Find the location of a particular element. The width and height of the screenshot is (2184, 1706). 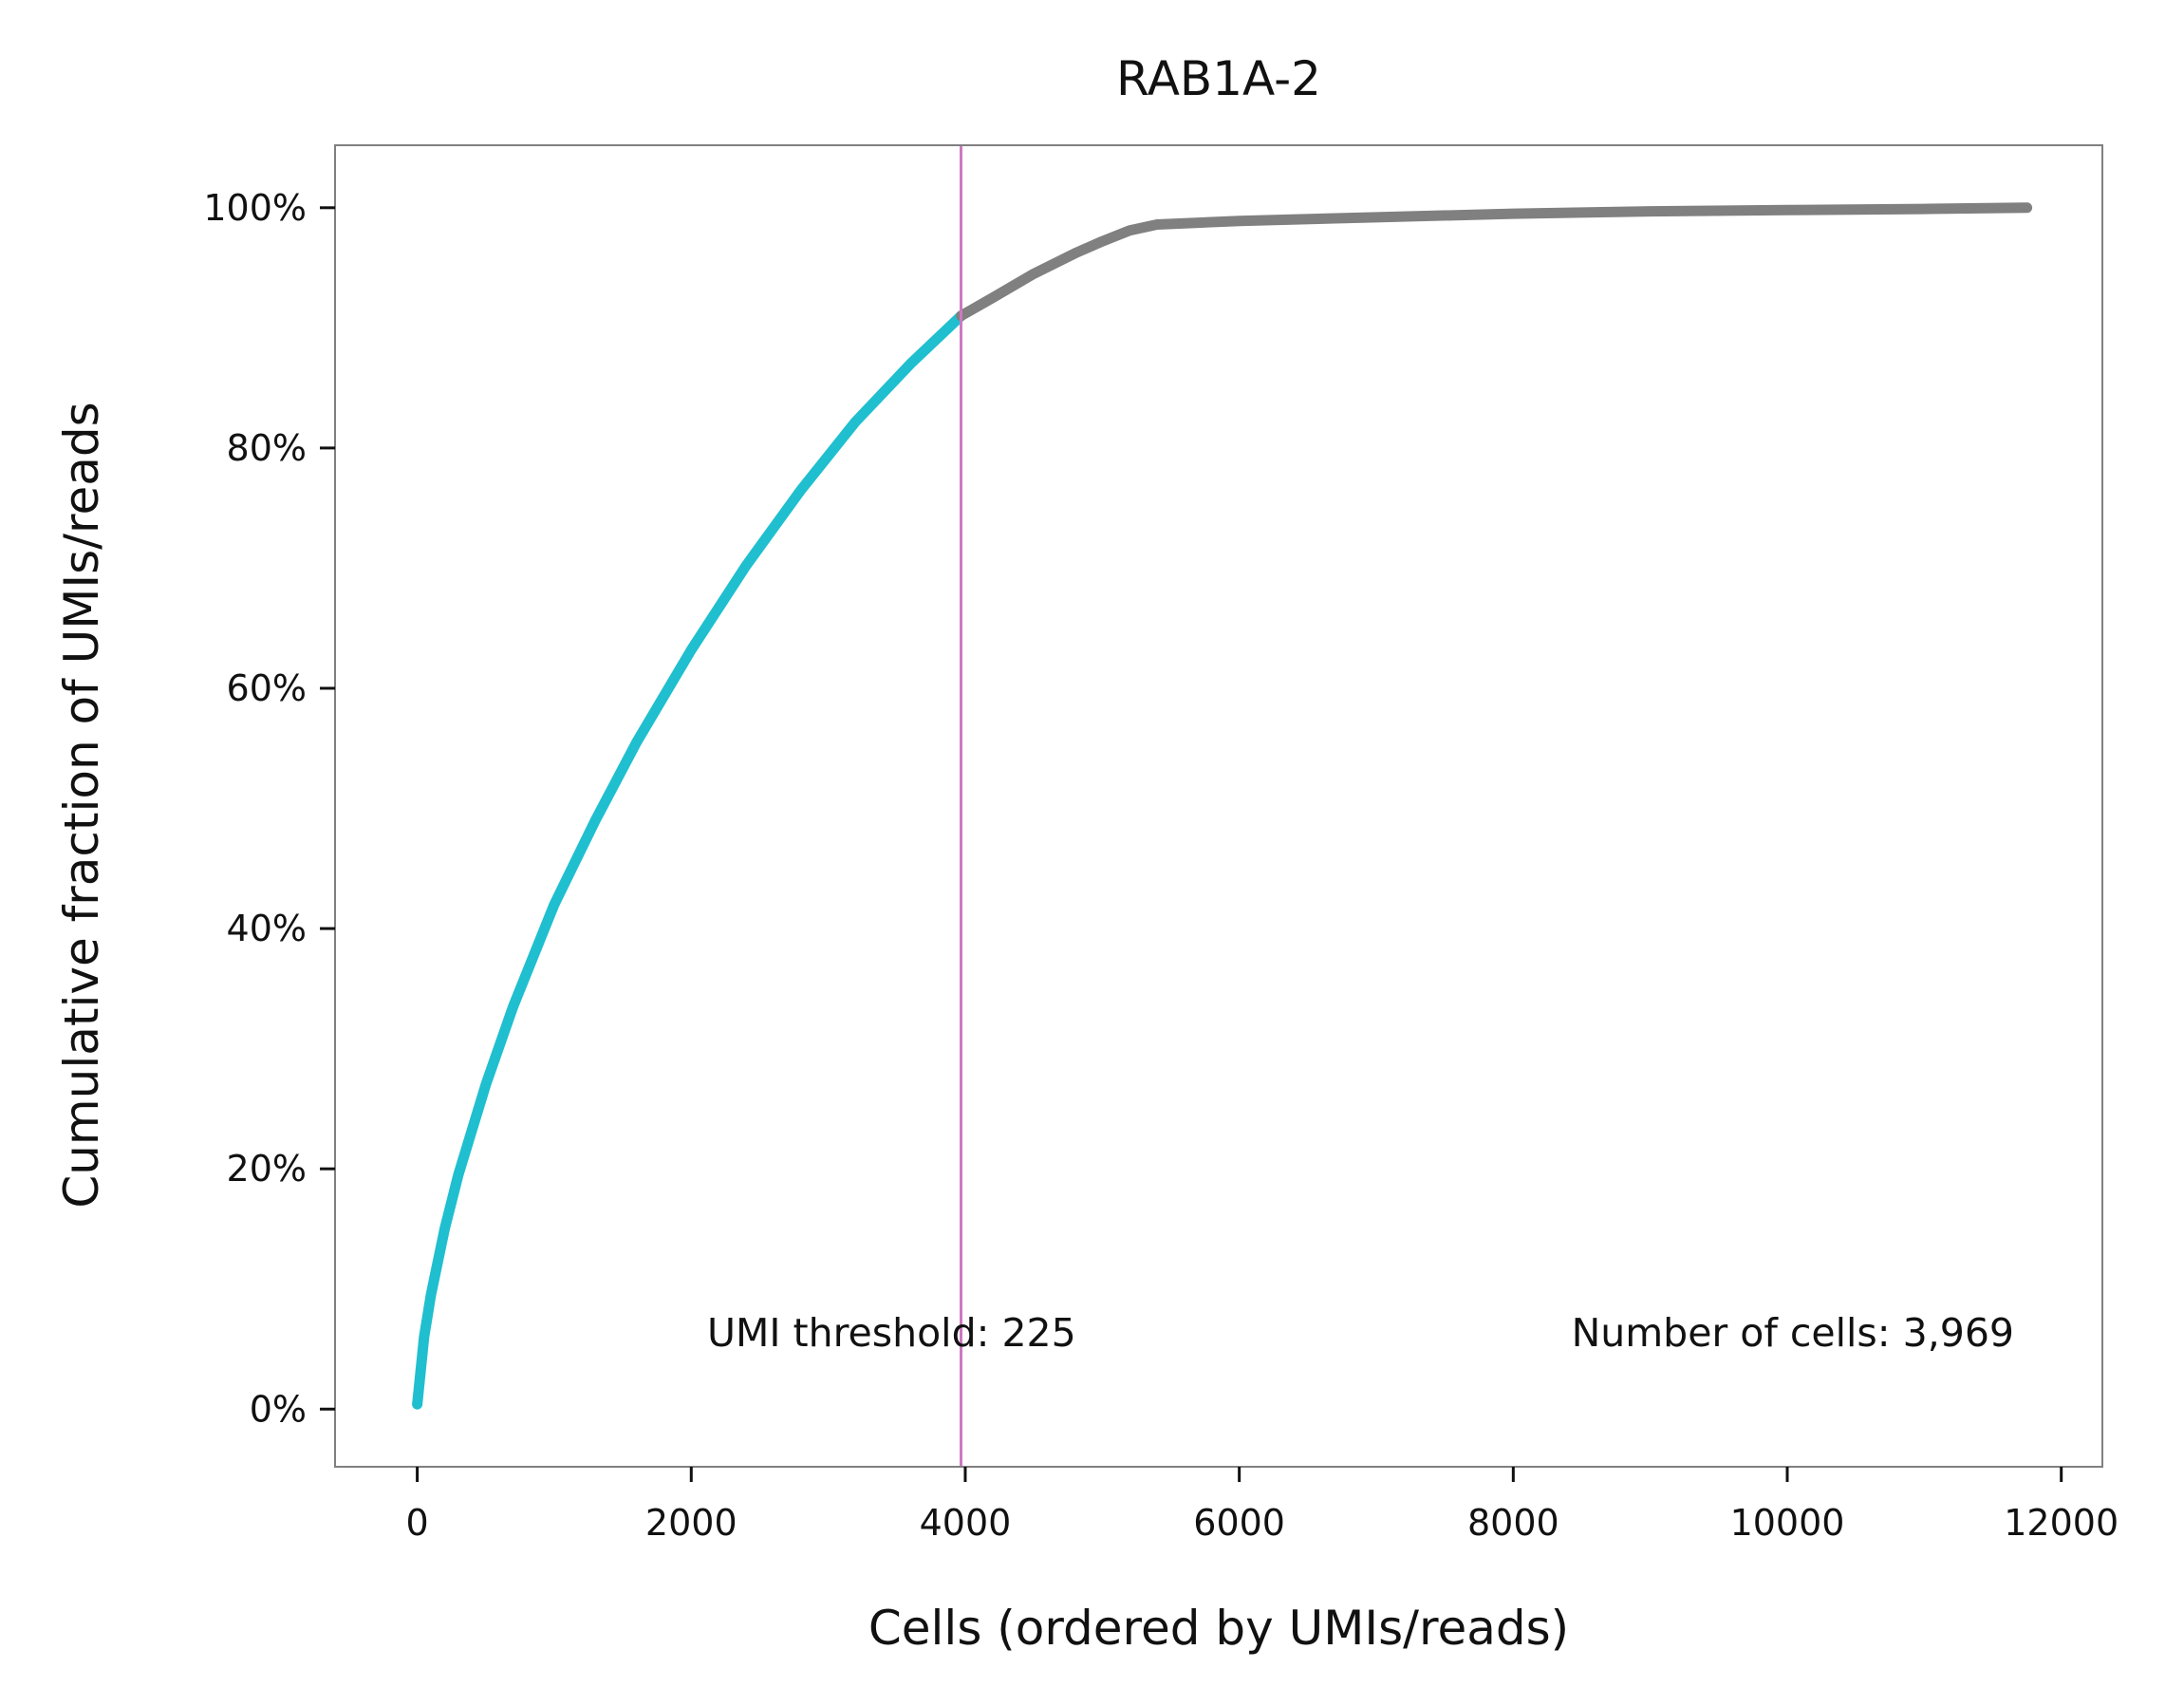

umi-threshold-annotation: UMI threshold: 225 is located at coordinates (891, 1333).